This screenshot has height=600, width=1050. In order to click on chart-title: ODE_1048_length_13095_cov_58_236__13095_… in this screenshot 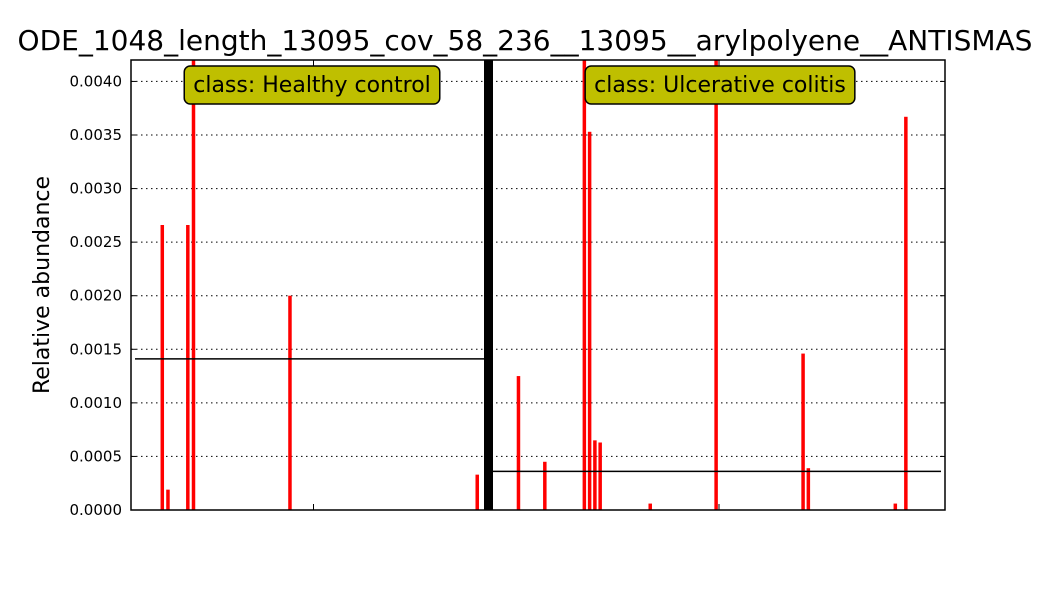, I will do `click(525, 40)`.